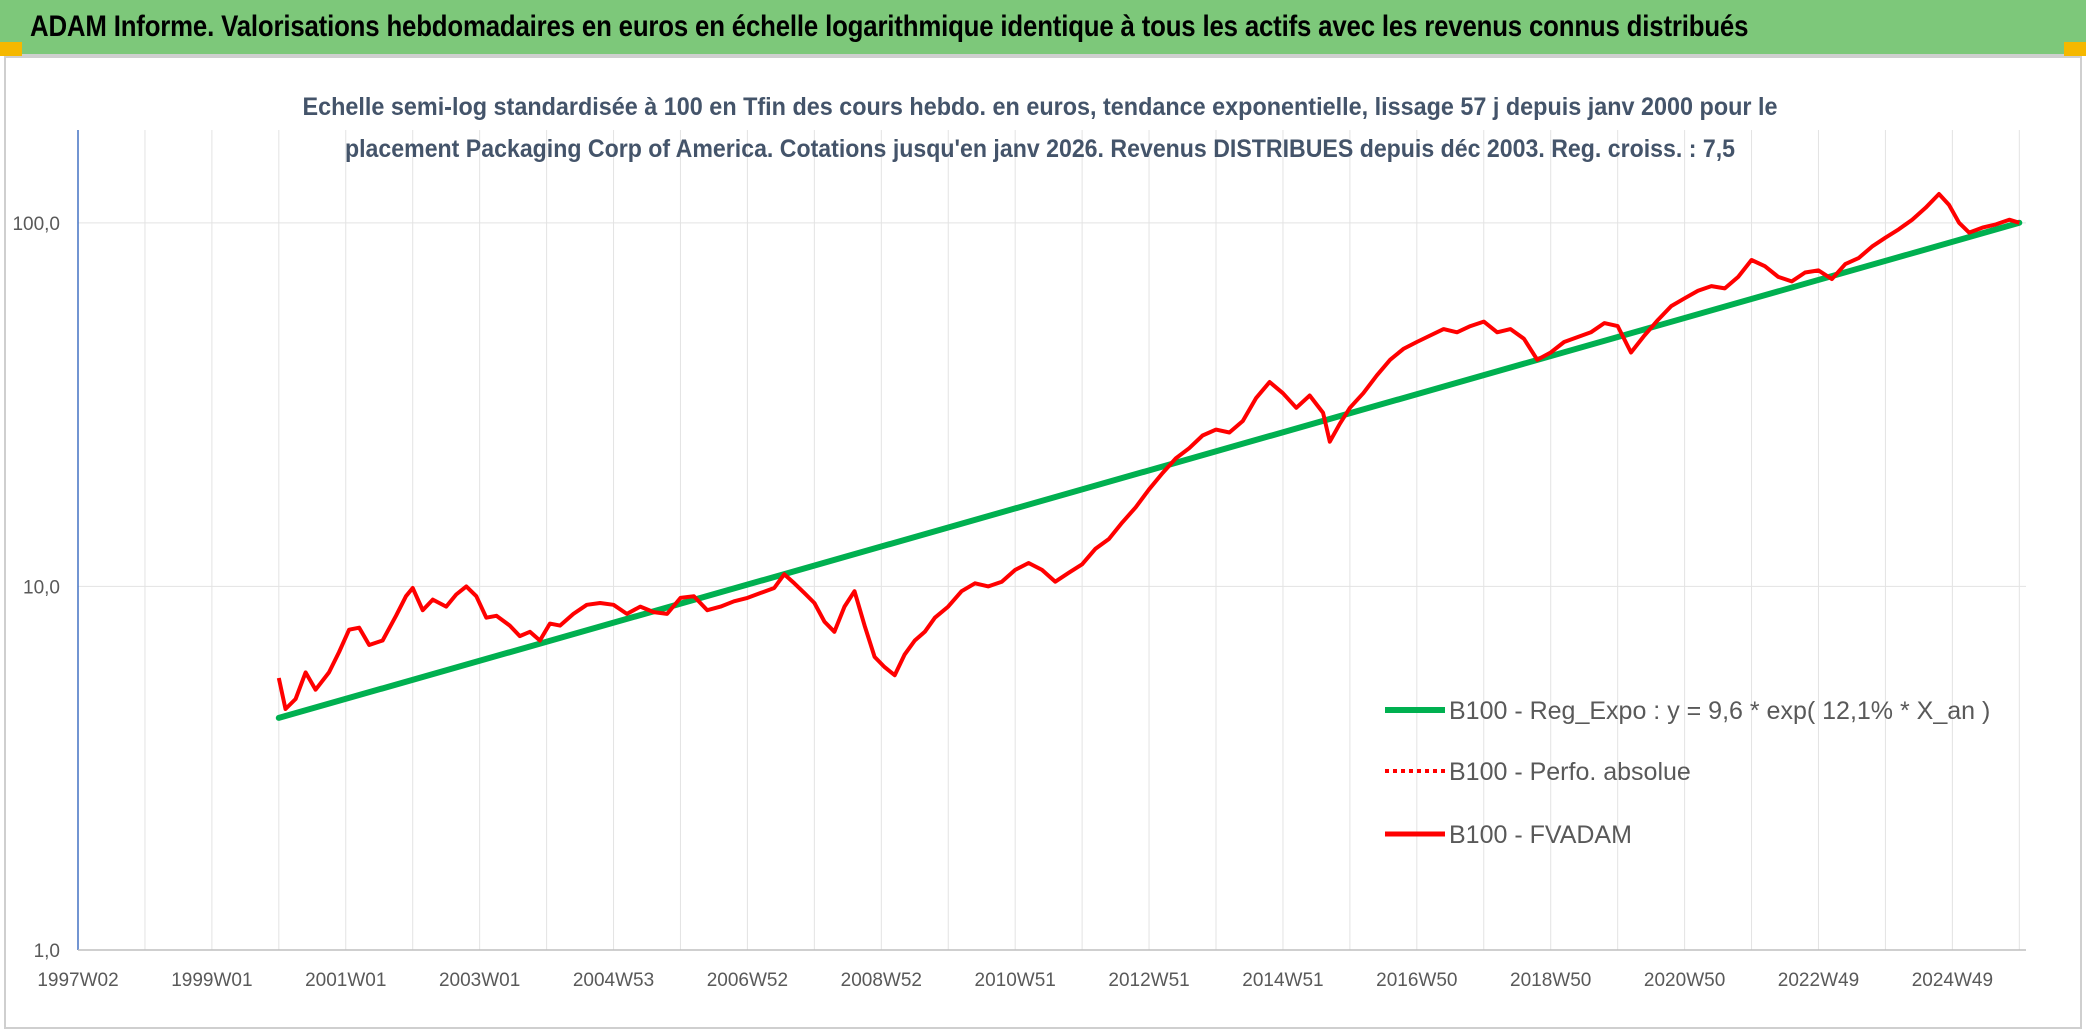 This screenshot has height=1033, width=2086. I want to click on x-tick-label: 2024W49, so click(1952, 980).